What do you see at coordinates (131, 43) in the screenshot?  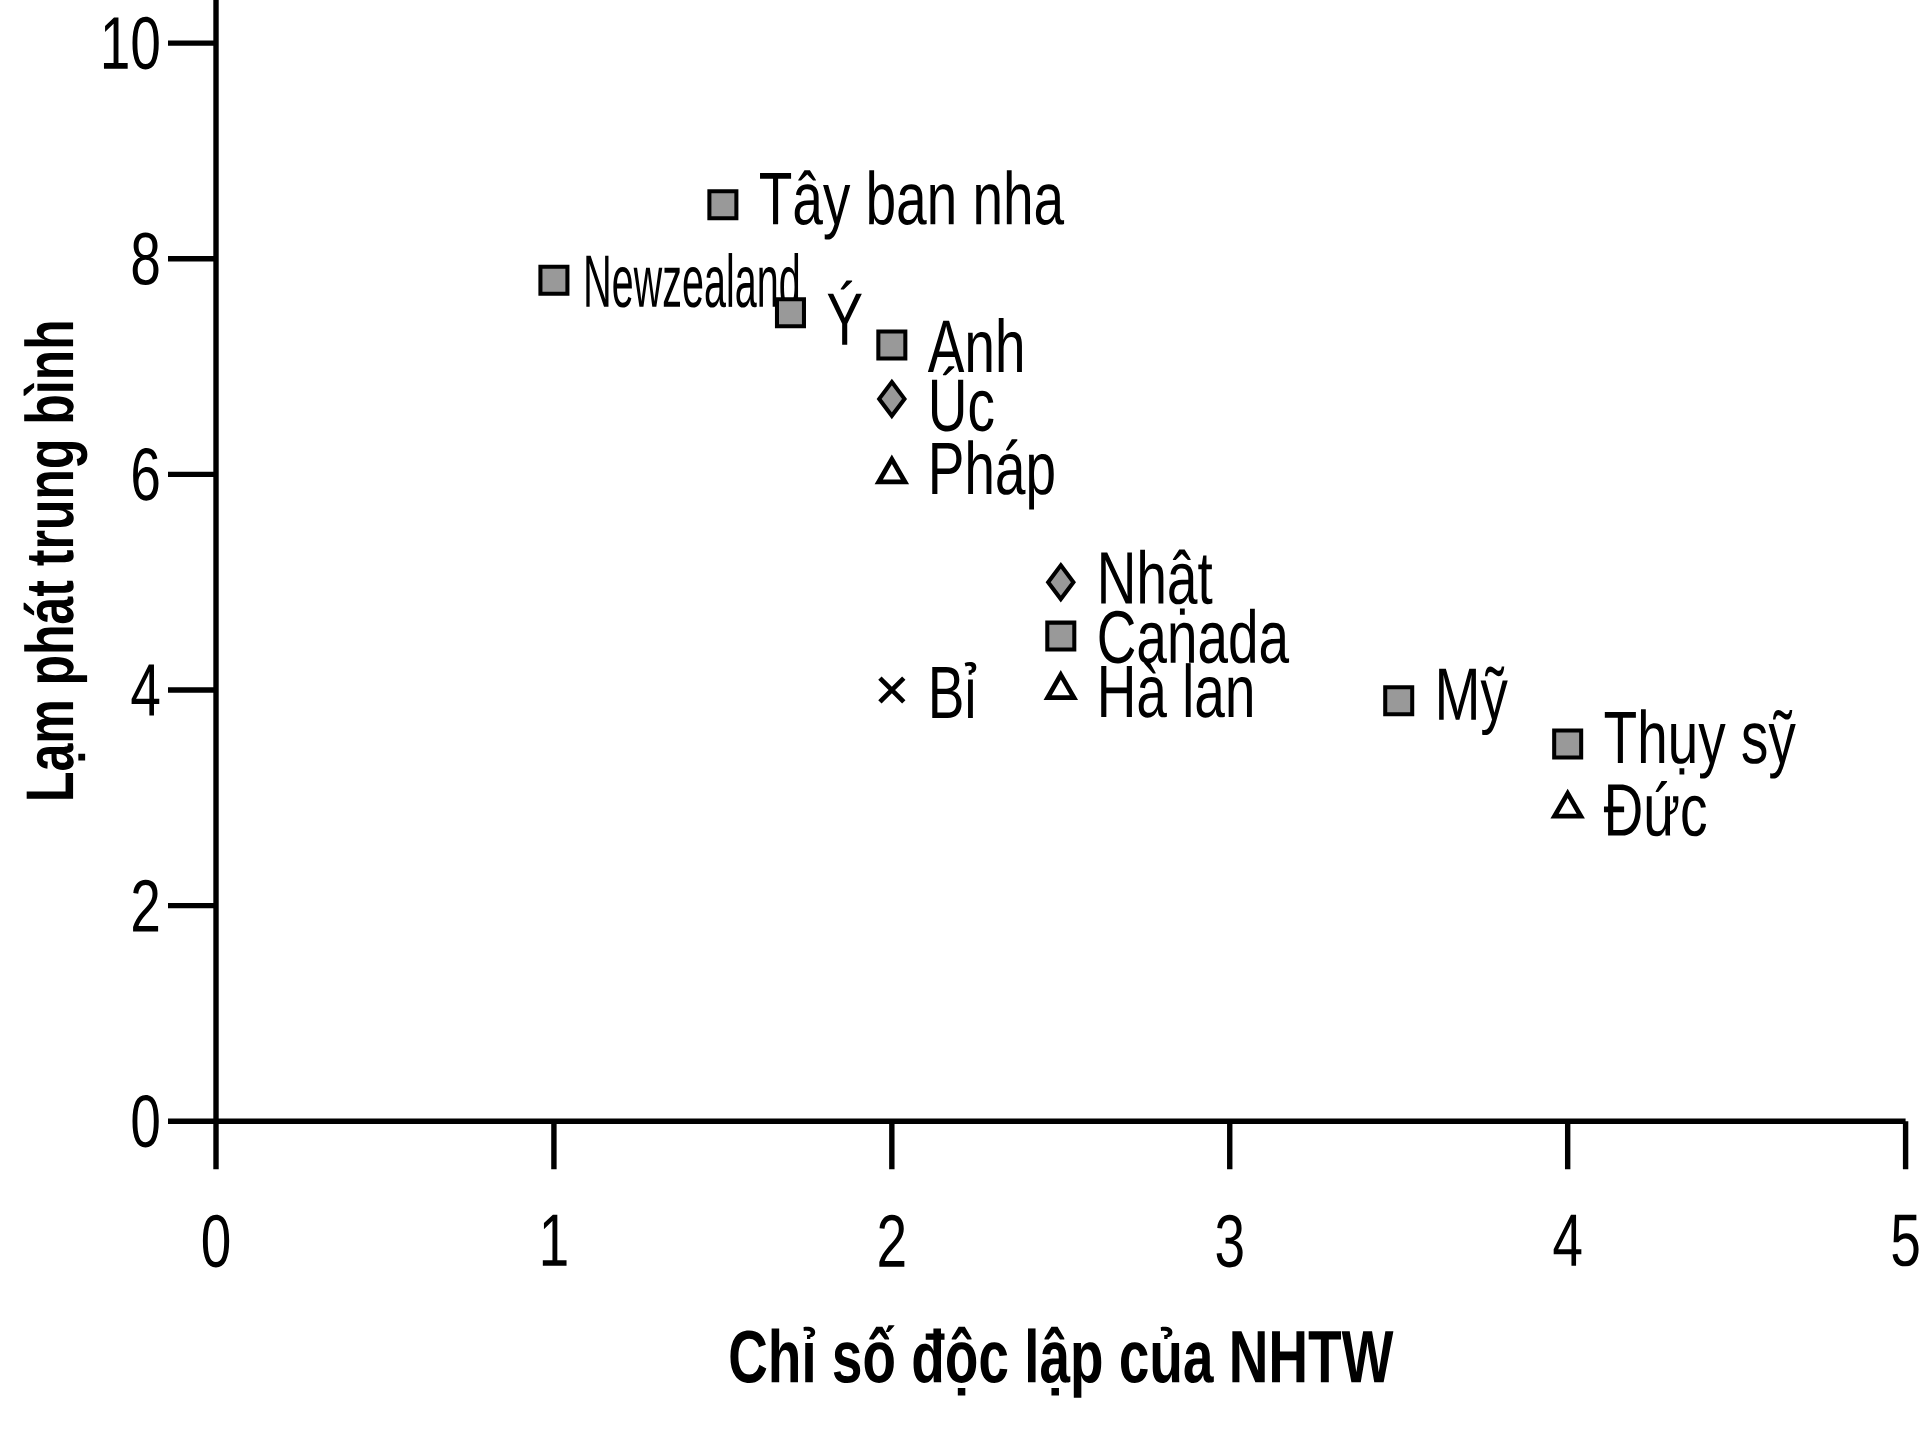 I see `y-tick-label: 10` at bounding box center [131, 43].